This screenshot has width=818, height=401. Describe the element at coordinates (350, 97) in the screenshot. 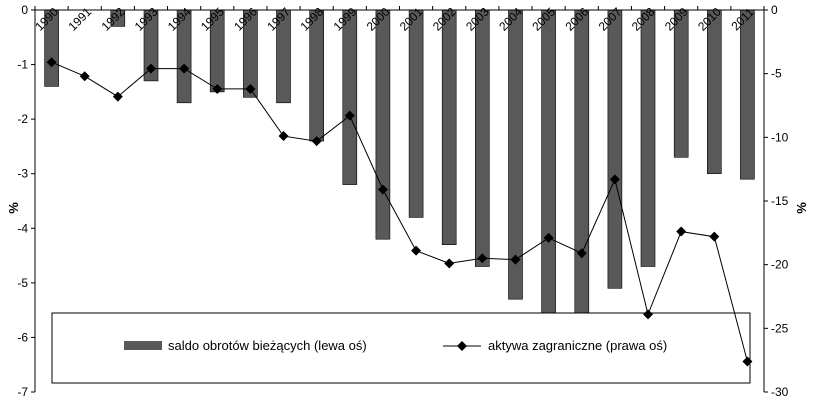

I see `bar-1999` at that location.